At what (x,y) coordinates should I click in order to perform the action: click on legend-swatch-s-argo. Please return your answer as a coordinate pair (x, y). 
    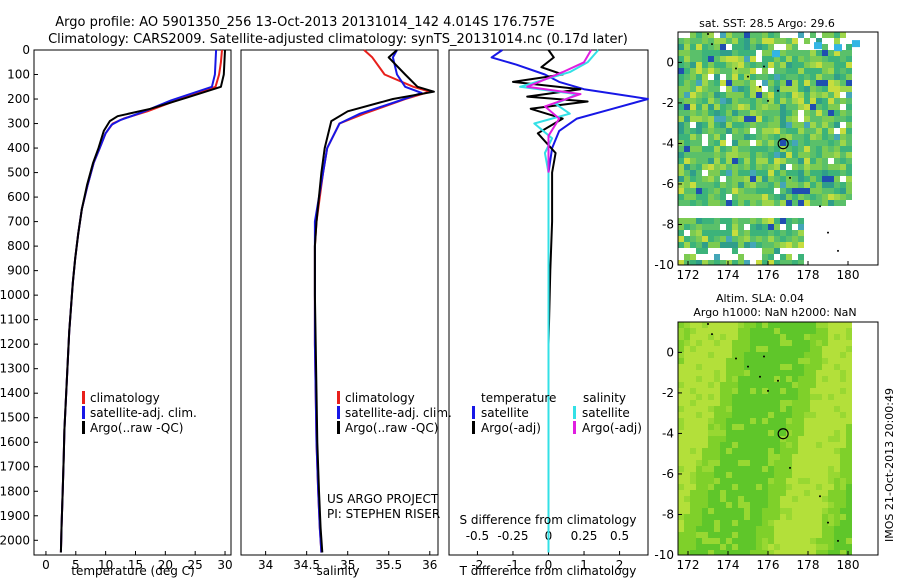
    Looking at the image, I should click on (574, 427).